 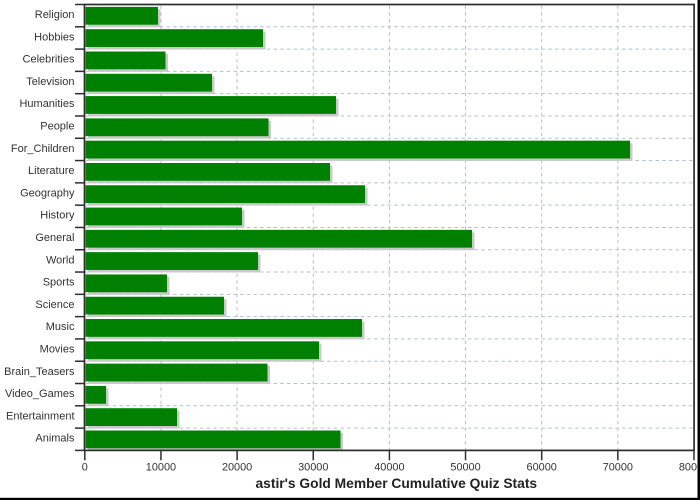 What do you see at coordinates (50, 82) in the screenshot?
I see `svg-text: Television` at bounding box center [50, 82].